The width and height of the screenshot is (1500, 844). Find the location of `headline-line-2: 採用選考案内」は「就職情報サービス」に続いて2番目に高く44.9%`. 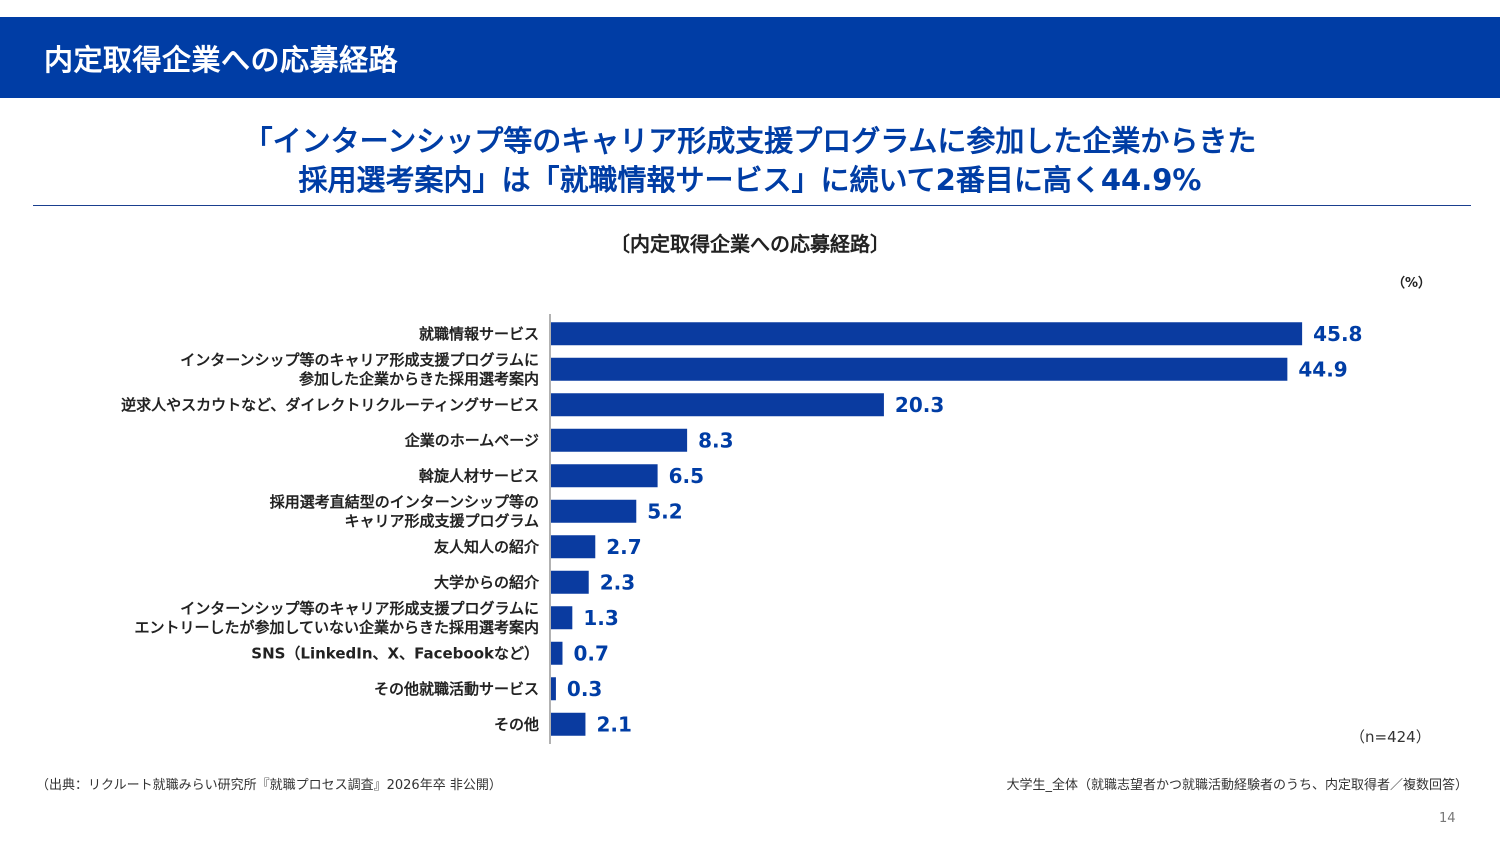

headline-line-2: 採用選考案内」は「就職情報サービス」に続いて2番目に高く44.9% is located at coordinates (750, 180).